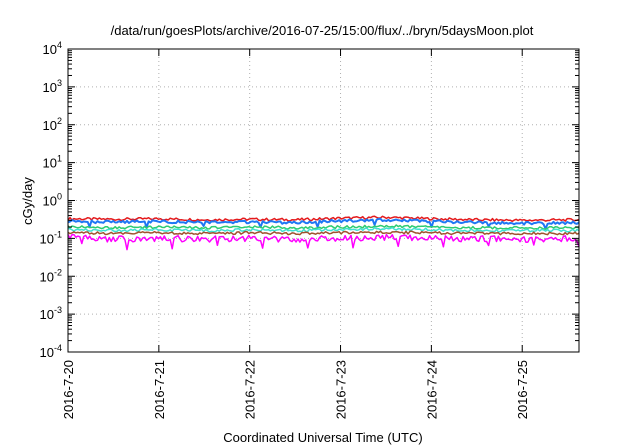  What do you see at coordinates (51, 275) in the screenshot?
I see `y-tick-label: 10⁻²` at bounding box center [51, 275].